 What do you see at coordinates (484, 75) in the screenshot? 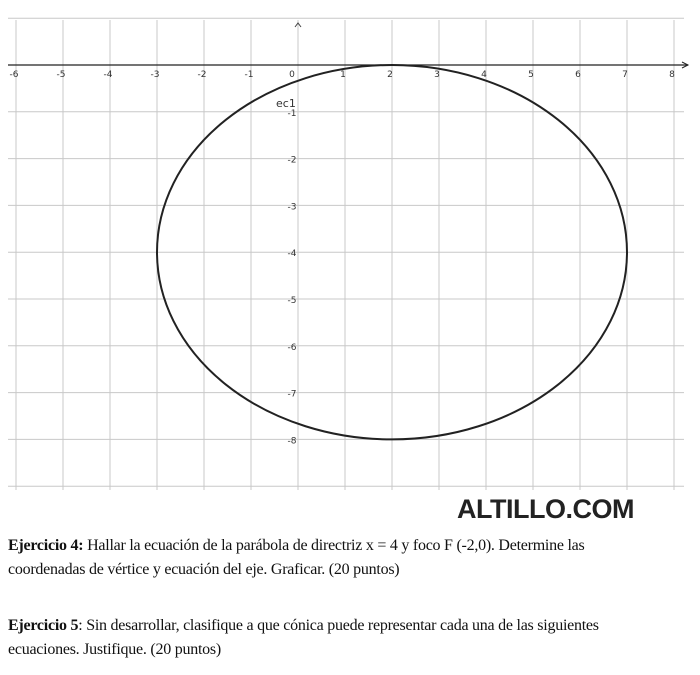
I see `x-tick-label: 4` at bounding box center [484, 75].